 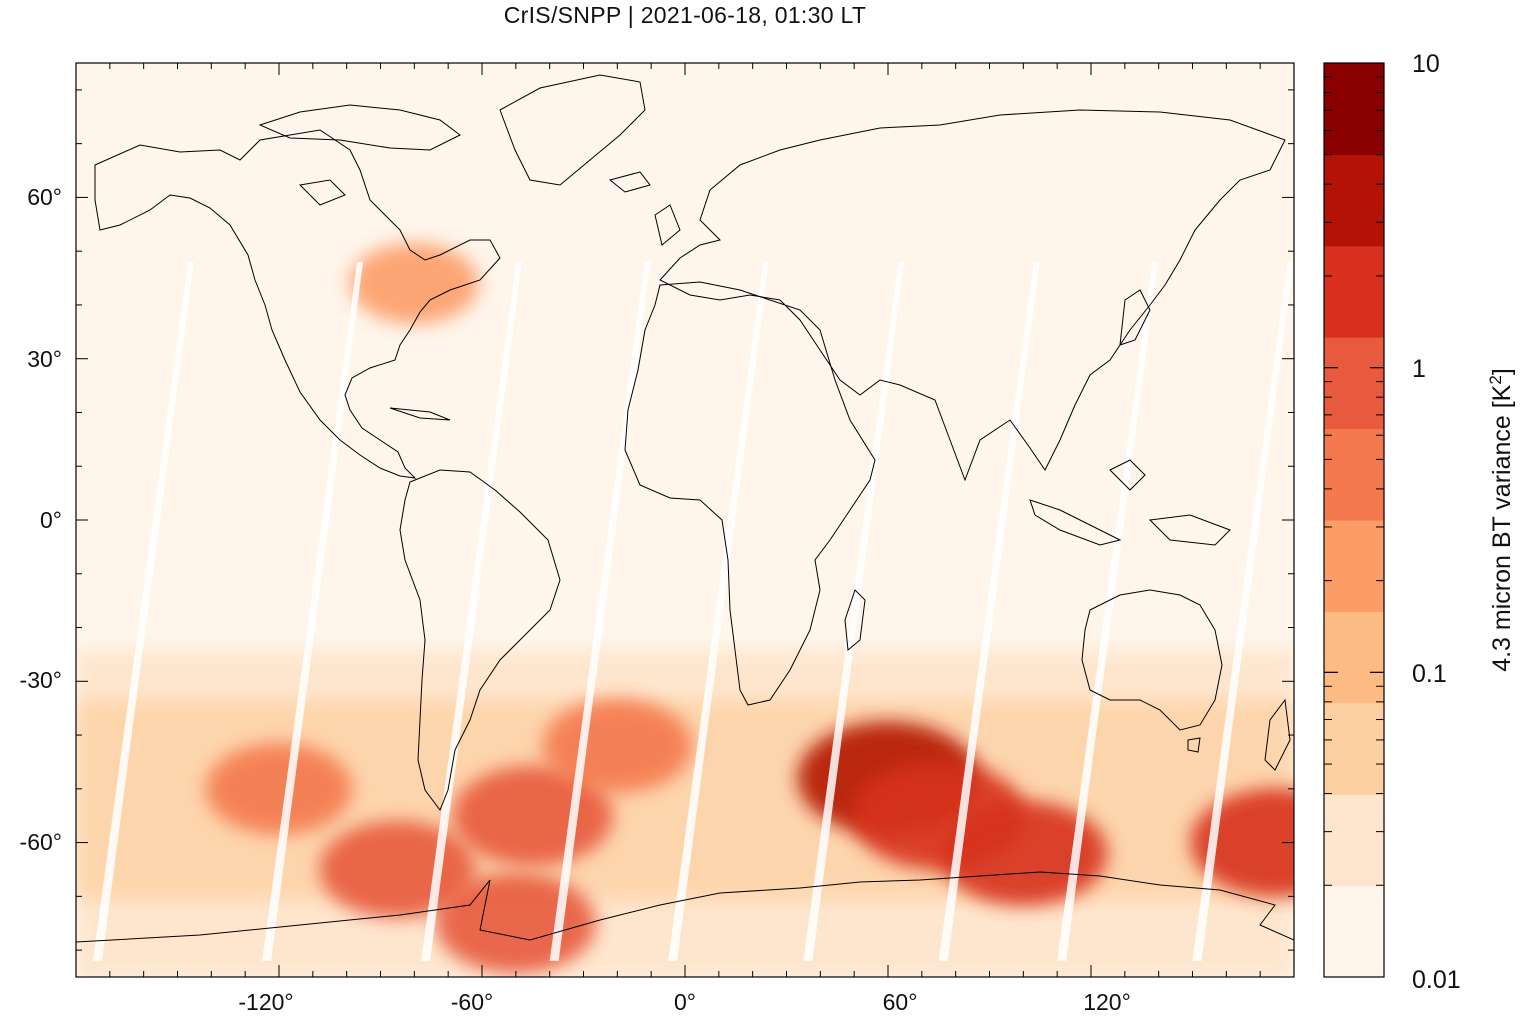 What do you see at coordinates (44, 197) in the screenshot?
I see `y-tick-label: 60°` at bounding box center [44, 197].